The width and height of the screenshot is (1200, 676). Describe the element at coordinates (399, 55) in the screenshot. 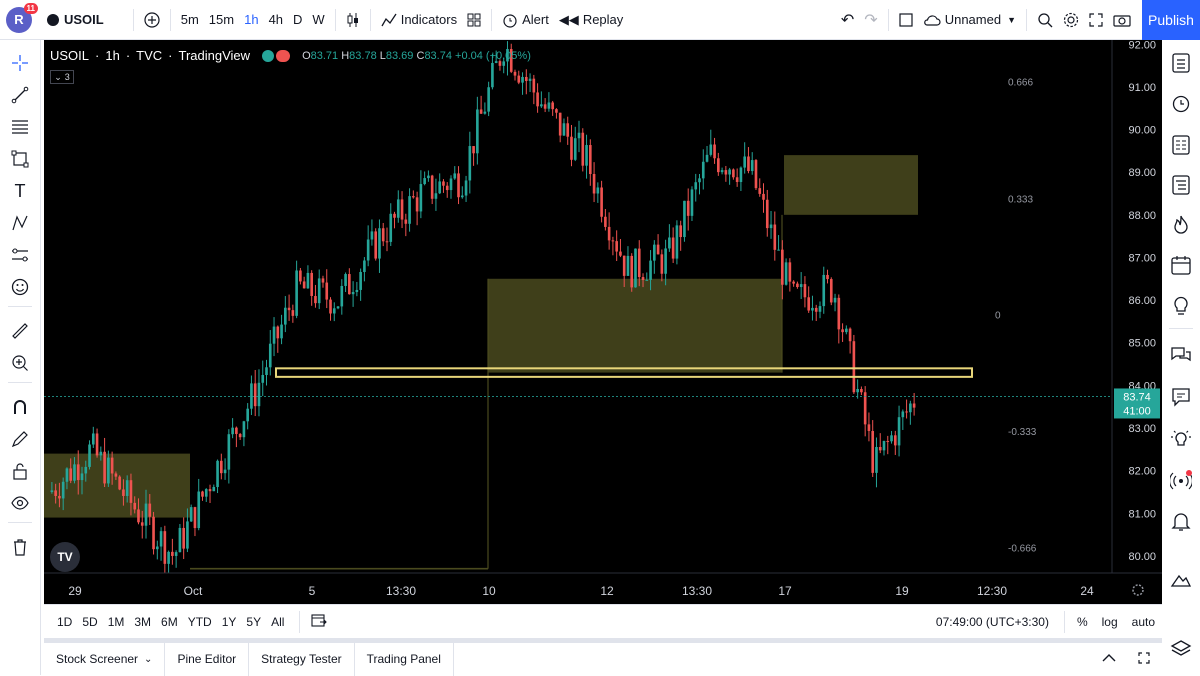

I see `legend-low: 83.69` at that location.